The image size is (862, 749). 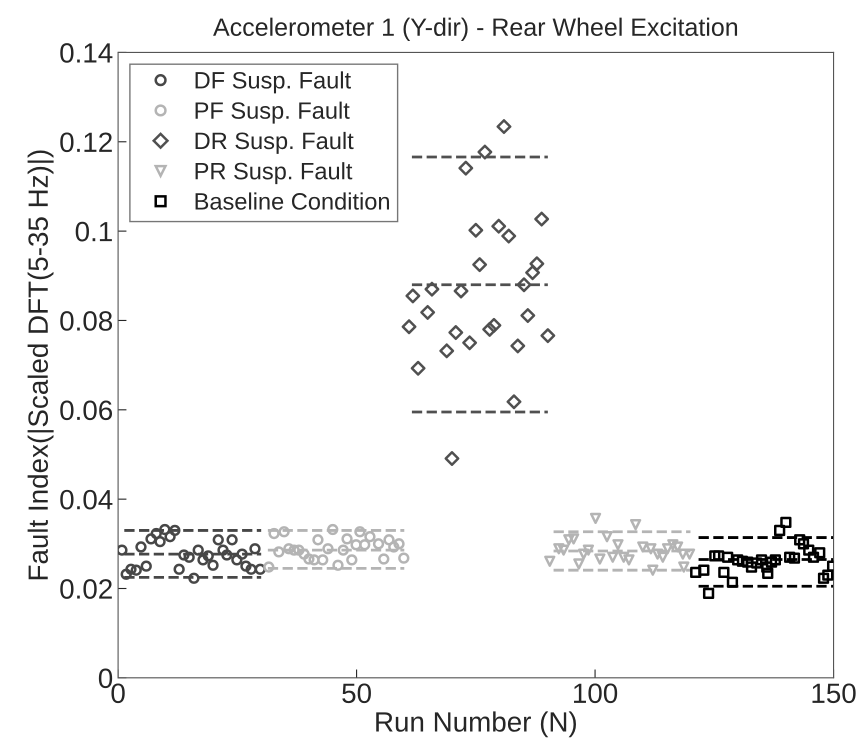 I want to click on y-tick-label: 0.02, so click(x=86, y=589).